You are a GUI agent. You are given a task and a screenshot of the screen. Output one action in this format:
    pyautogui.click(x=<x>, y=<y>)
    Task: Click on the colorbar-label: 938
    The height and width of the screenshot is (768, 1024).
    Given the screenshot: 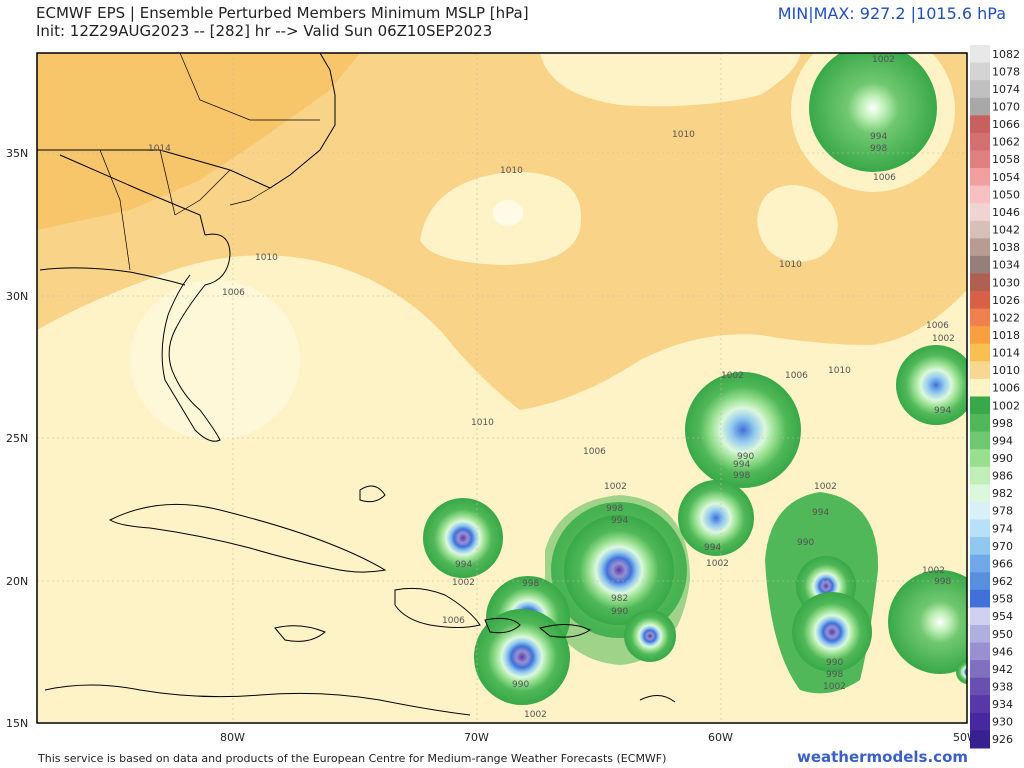 What is the action you would take?
    pyautogui.click(x=1002, y=686)
    